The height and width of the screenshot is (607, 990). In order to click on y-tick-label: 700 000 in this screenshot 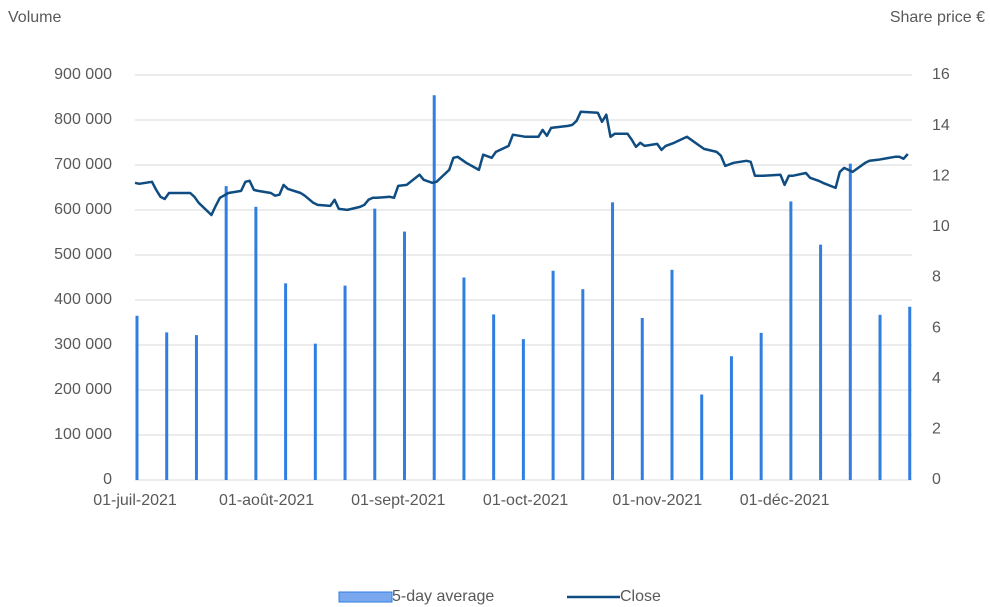, I will do `click(83, 164)`.